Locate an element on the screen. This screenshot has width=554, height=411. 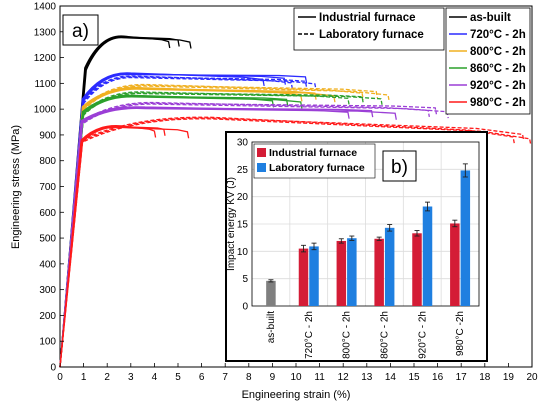
x-tick-label: 0 is located at coordinates (60, 377).